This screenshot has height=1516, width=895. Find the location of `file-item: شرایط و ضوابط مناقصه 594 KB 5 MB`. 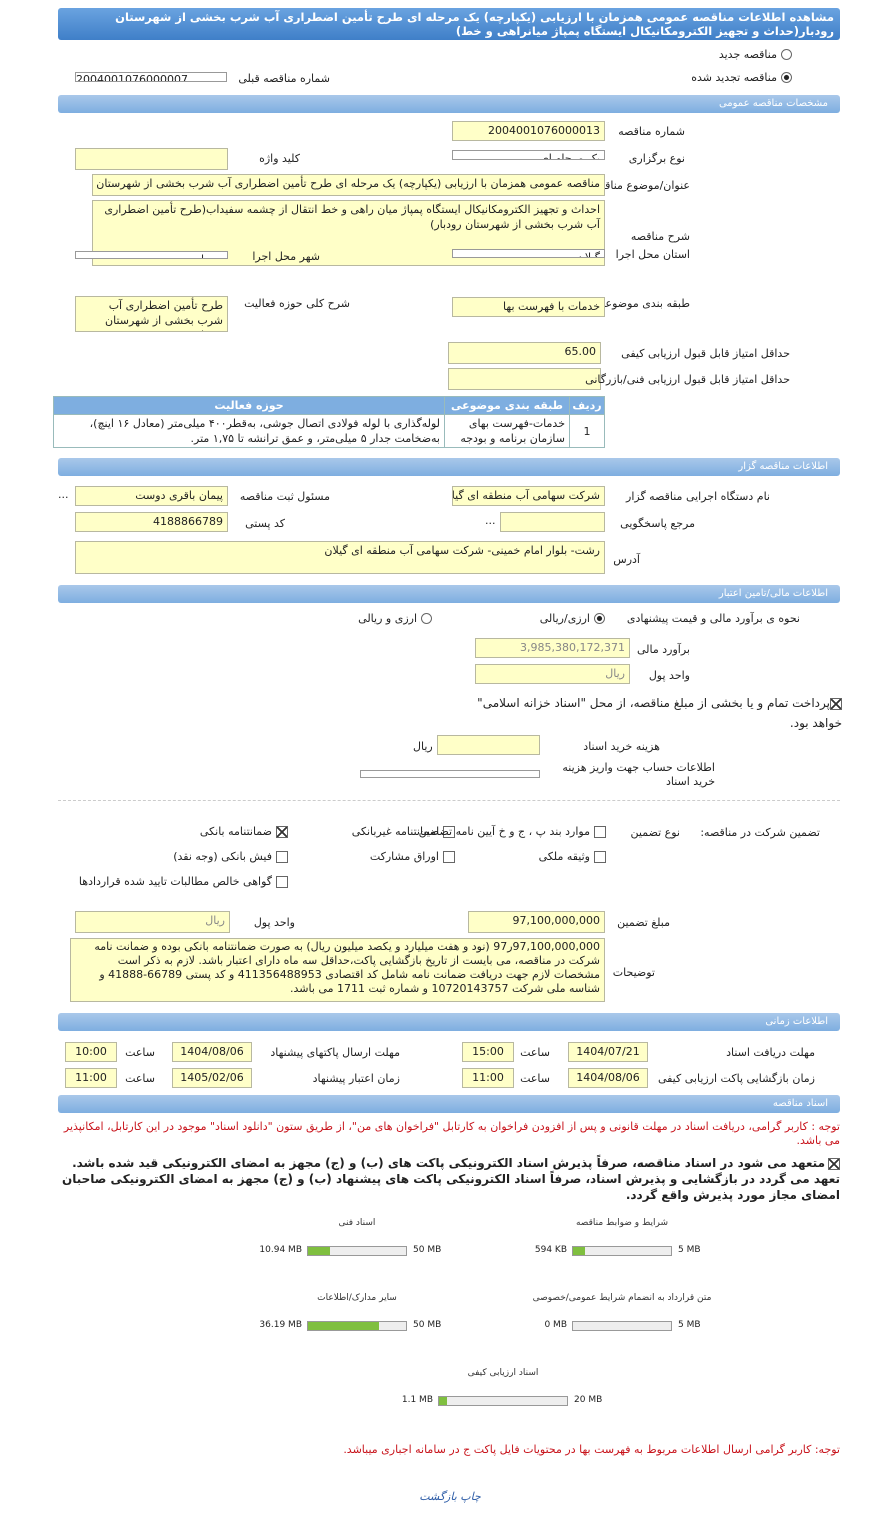

file-item: شرایط و ضوابط مناقصه 594 KB 5 MB is located at coordinates (622, 1238).